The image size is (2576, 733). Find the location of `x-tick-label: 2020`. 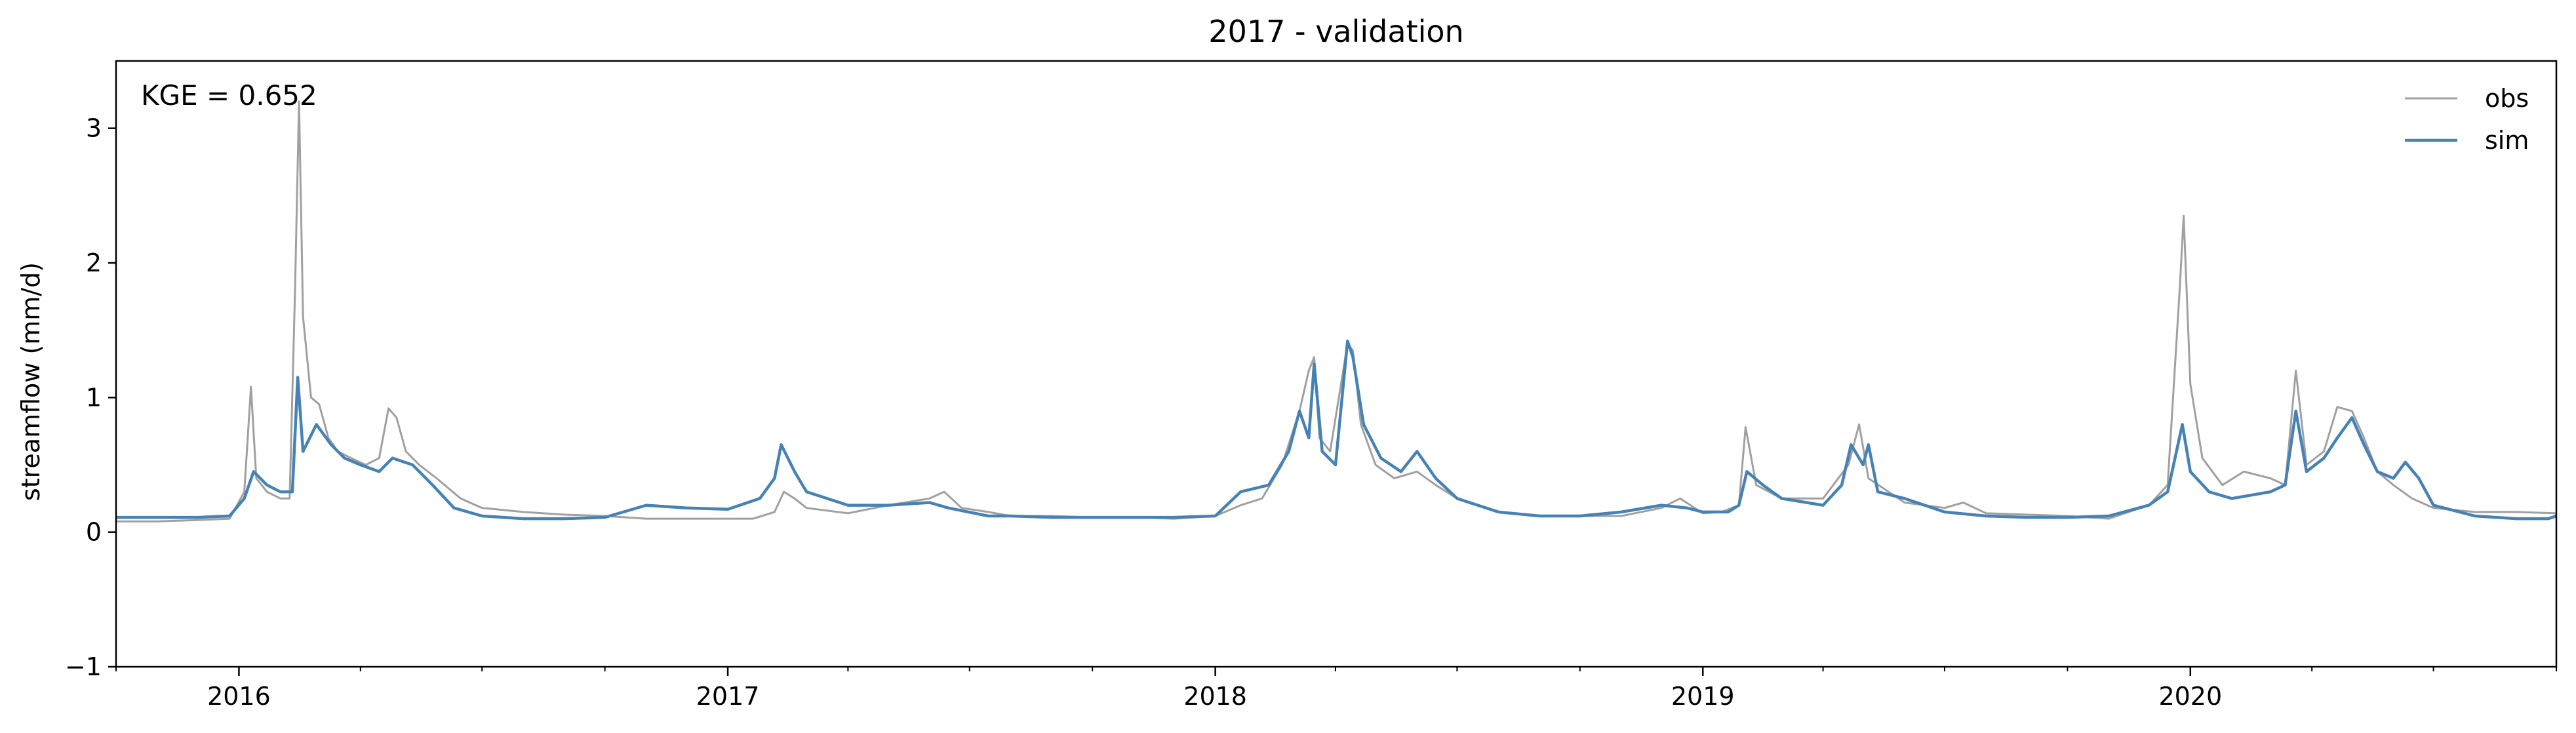

x-tick-label: 2020 is located at coordinates (2190, 696).